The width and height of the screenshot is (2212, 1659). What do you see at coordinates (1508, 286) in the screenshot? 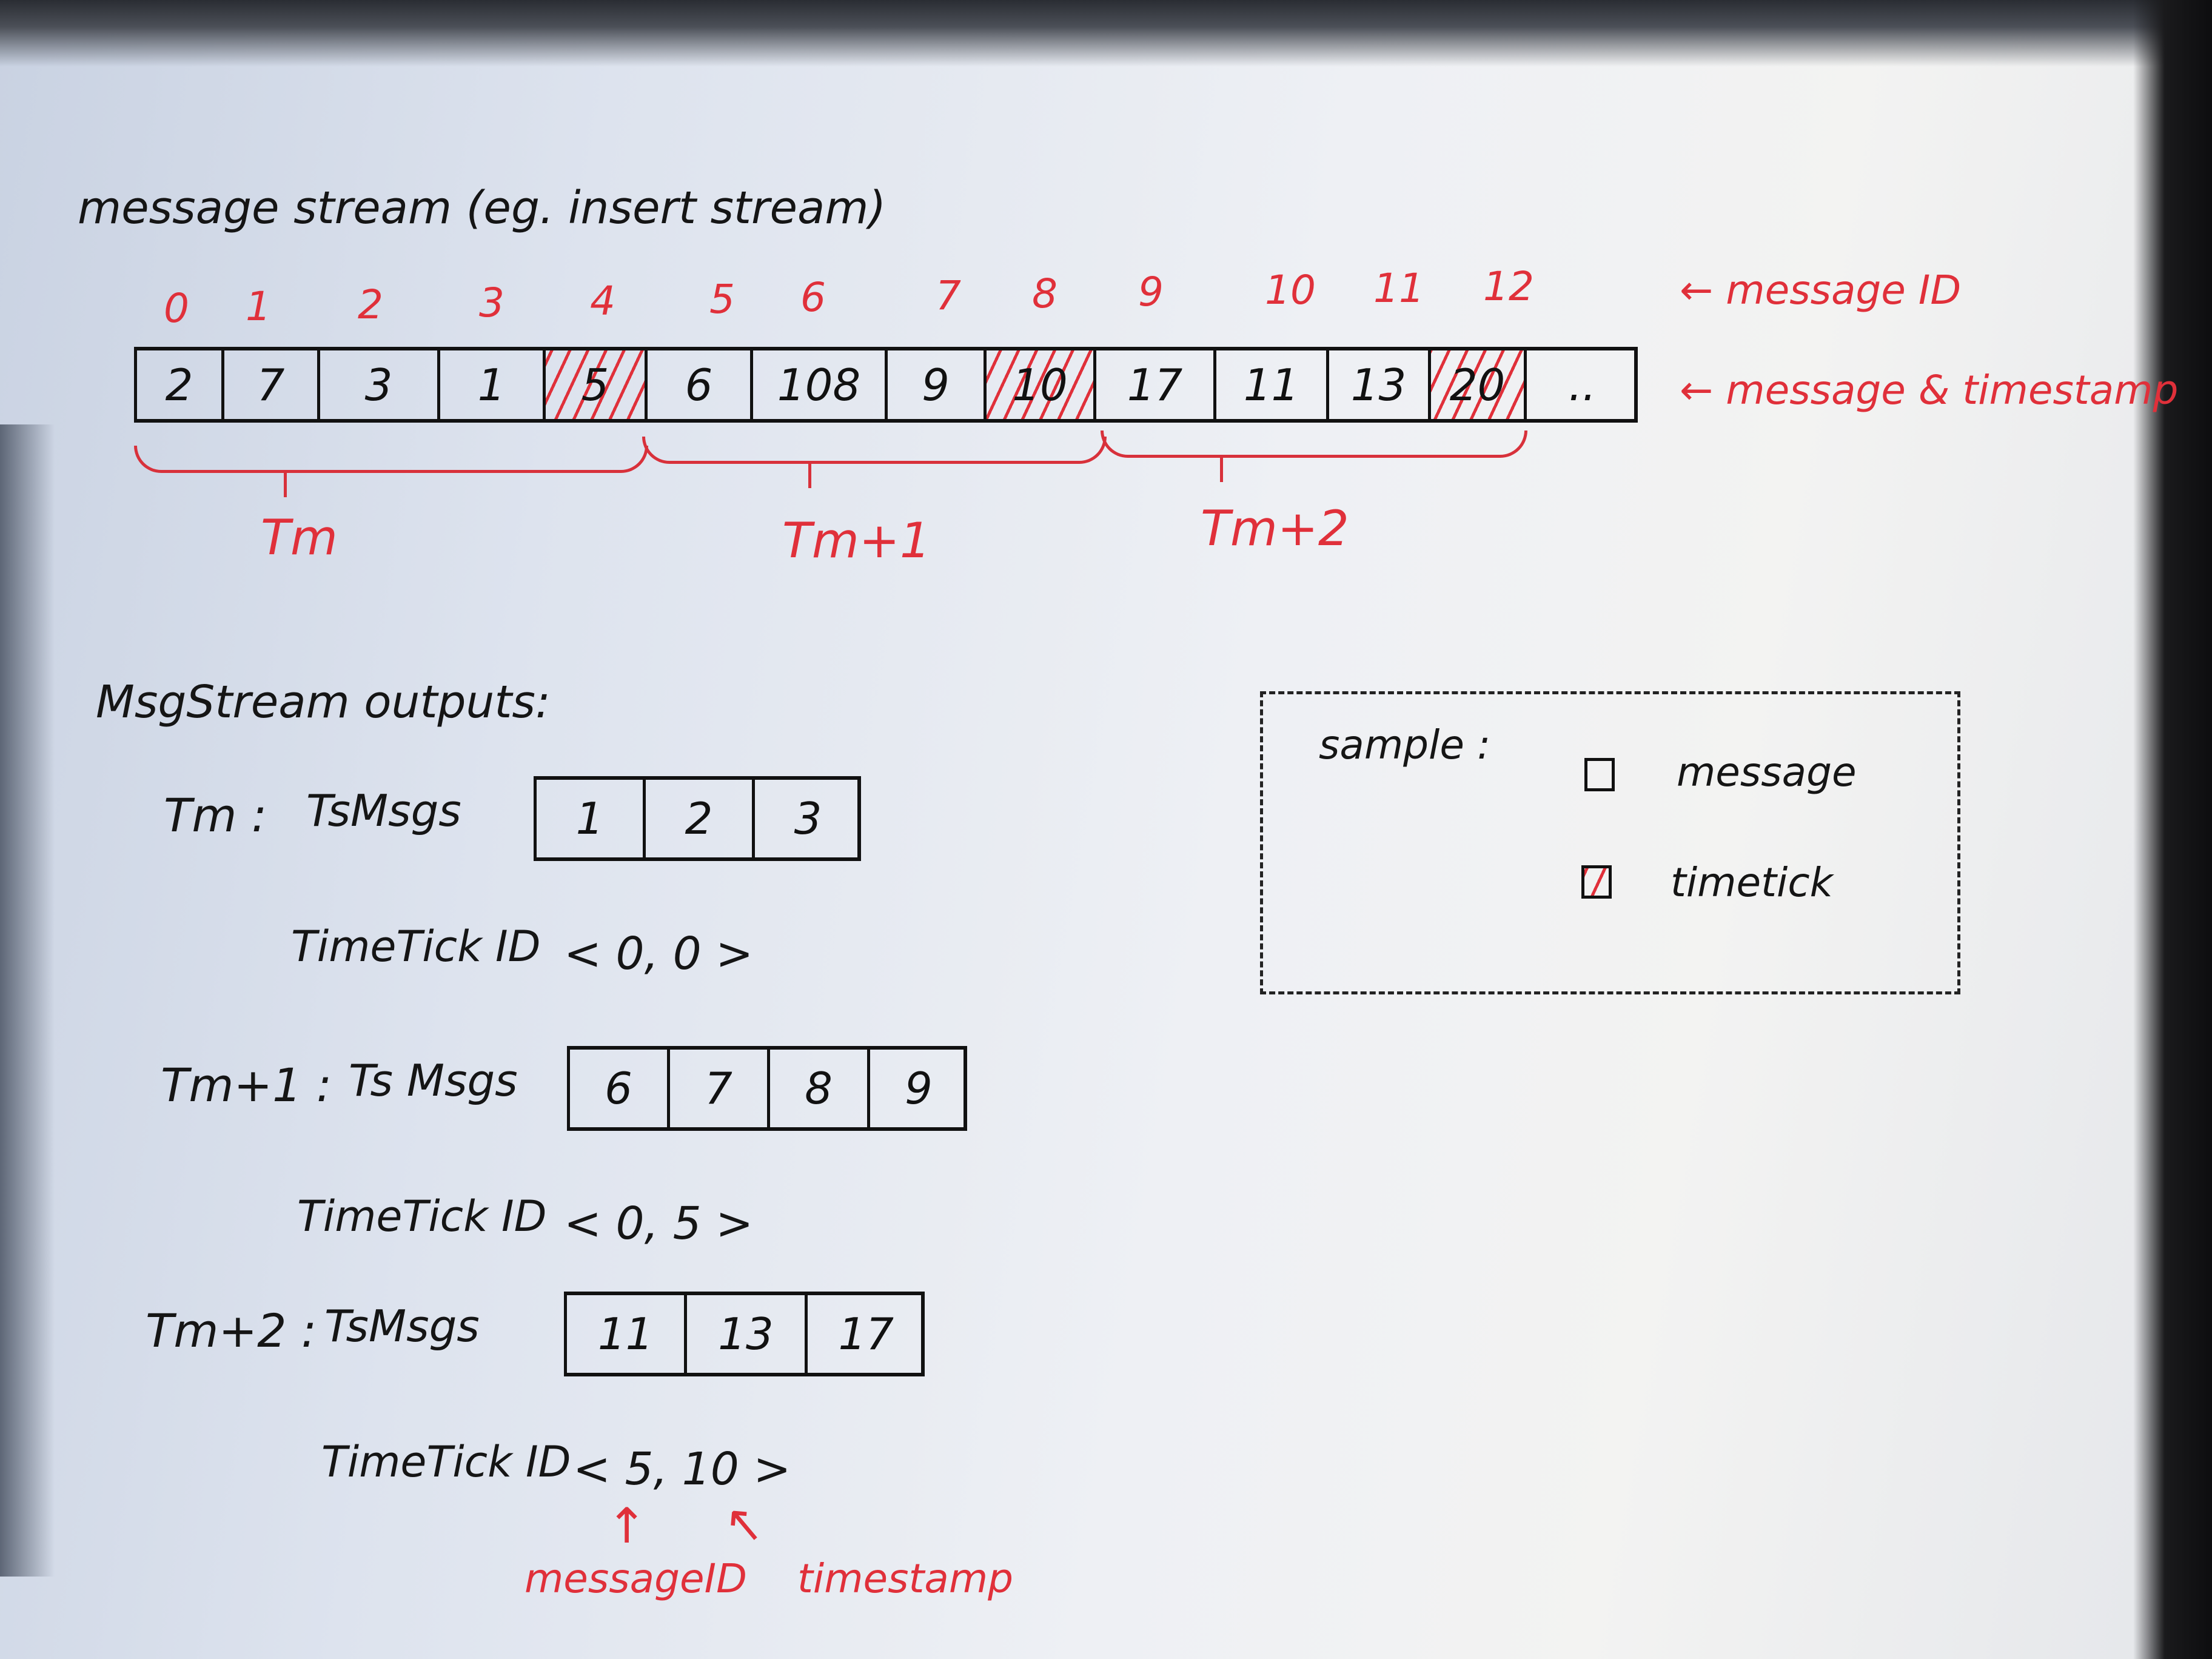
I see `message-id-label: 12` at bounding box center [1508, 286].